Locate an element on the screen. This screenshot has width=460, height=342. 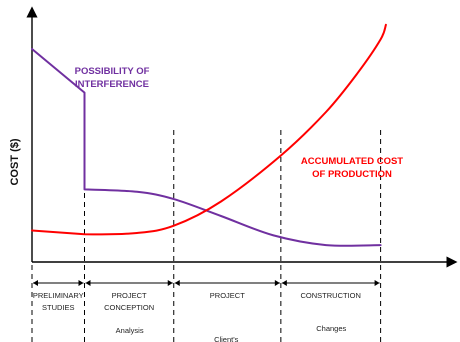
interference-label: POSSIBILITY OF is located at coordinates (112, 71).